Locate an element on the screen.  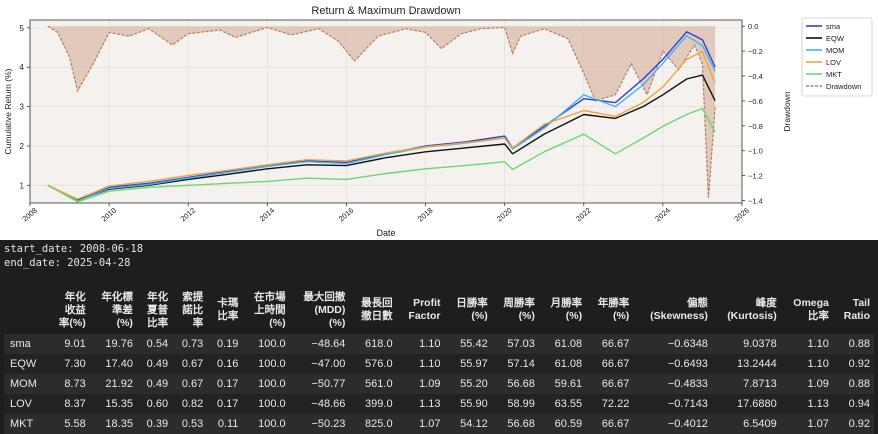
header-line: 年勝率 is located at coordinates (613, 303).